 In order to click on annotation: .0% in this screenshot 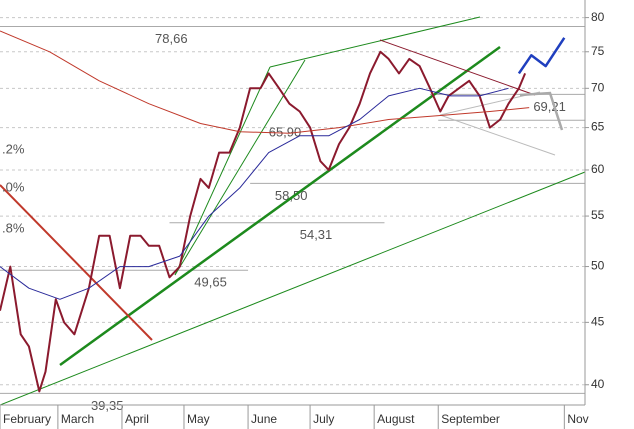, I will do `click(13, 186)`.